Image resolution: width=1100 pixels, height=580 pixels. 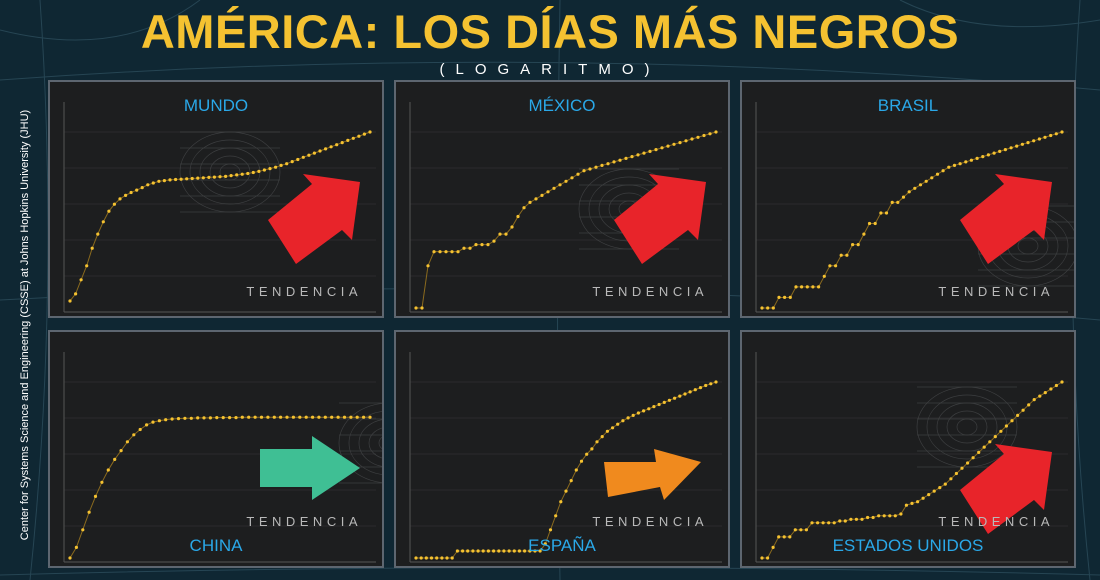 What do you see at coordinates (562, 545) in the screenshot?
I see `panel-title: ESPAÑA` at bounding box center [562, 545].